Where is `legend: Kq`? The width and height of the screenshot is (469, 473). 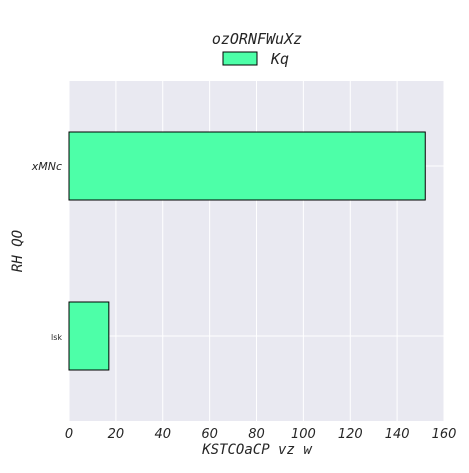 legend: Kq is located at coordinates (255, 59).